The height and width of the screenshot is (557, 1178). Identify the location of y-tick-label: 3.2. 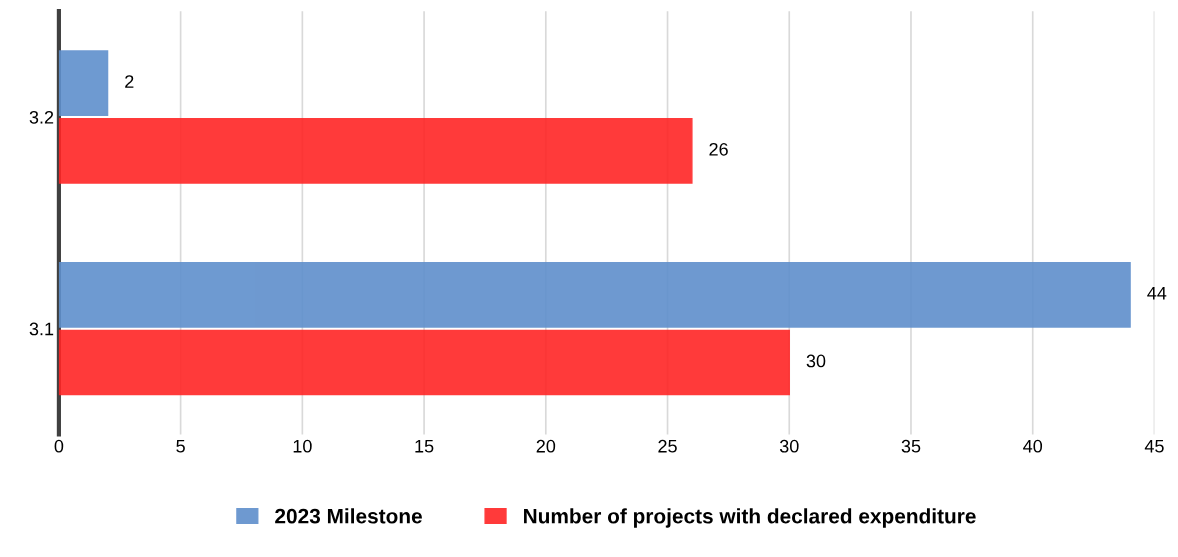
(41, 117).